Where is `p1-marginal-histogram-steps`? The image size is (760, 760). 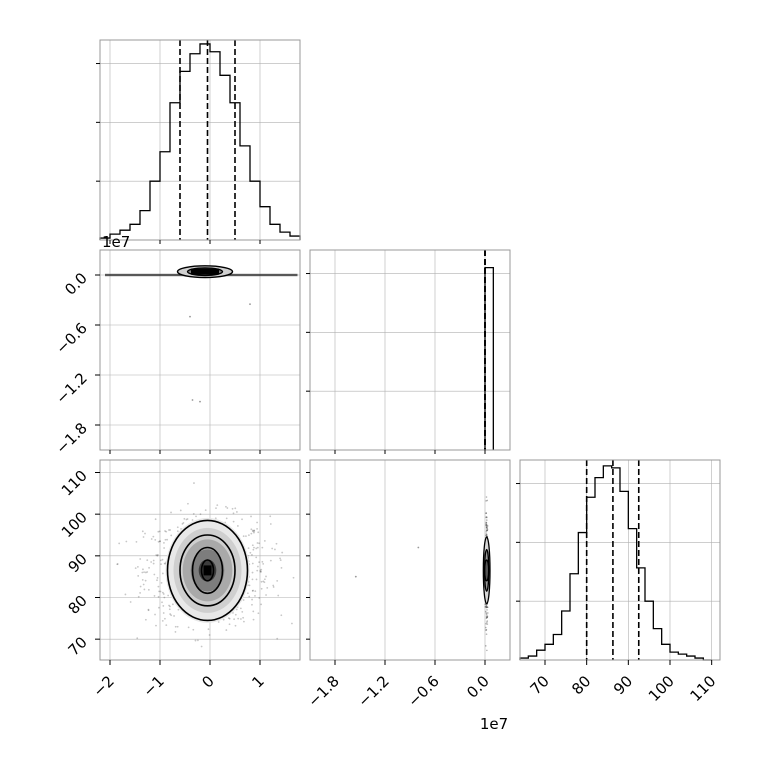
p1-marginal-histogram-steps is located at coordinates (200, 141).